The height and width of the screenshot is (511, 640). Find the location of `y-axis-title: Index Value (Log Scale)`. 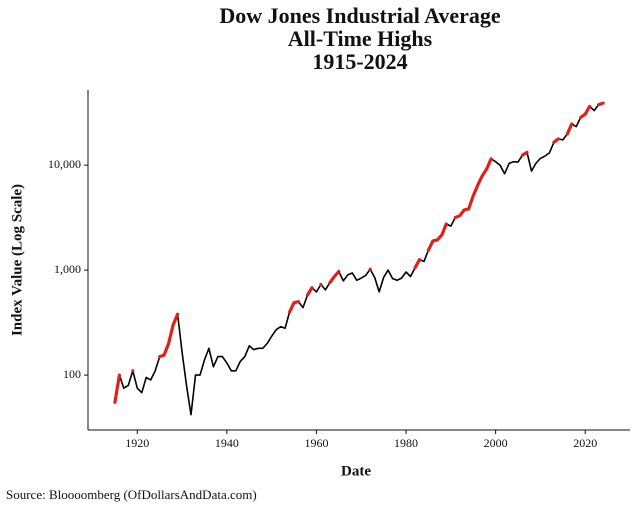

y-axis-title: Index Value (Log Scale) is located at coordinates (17, 260).